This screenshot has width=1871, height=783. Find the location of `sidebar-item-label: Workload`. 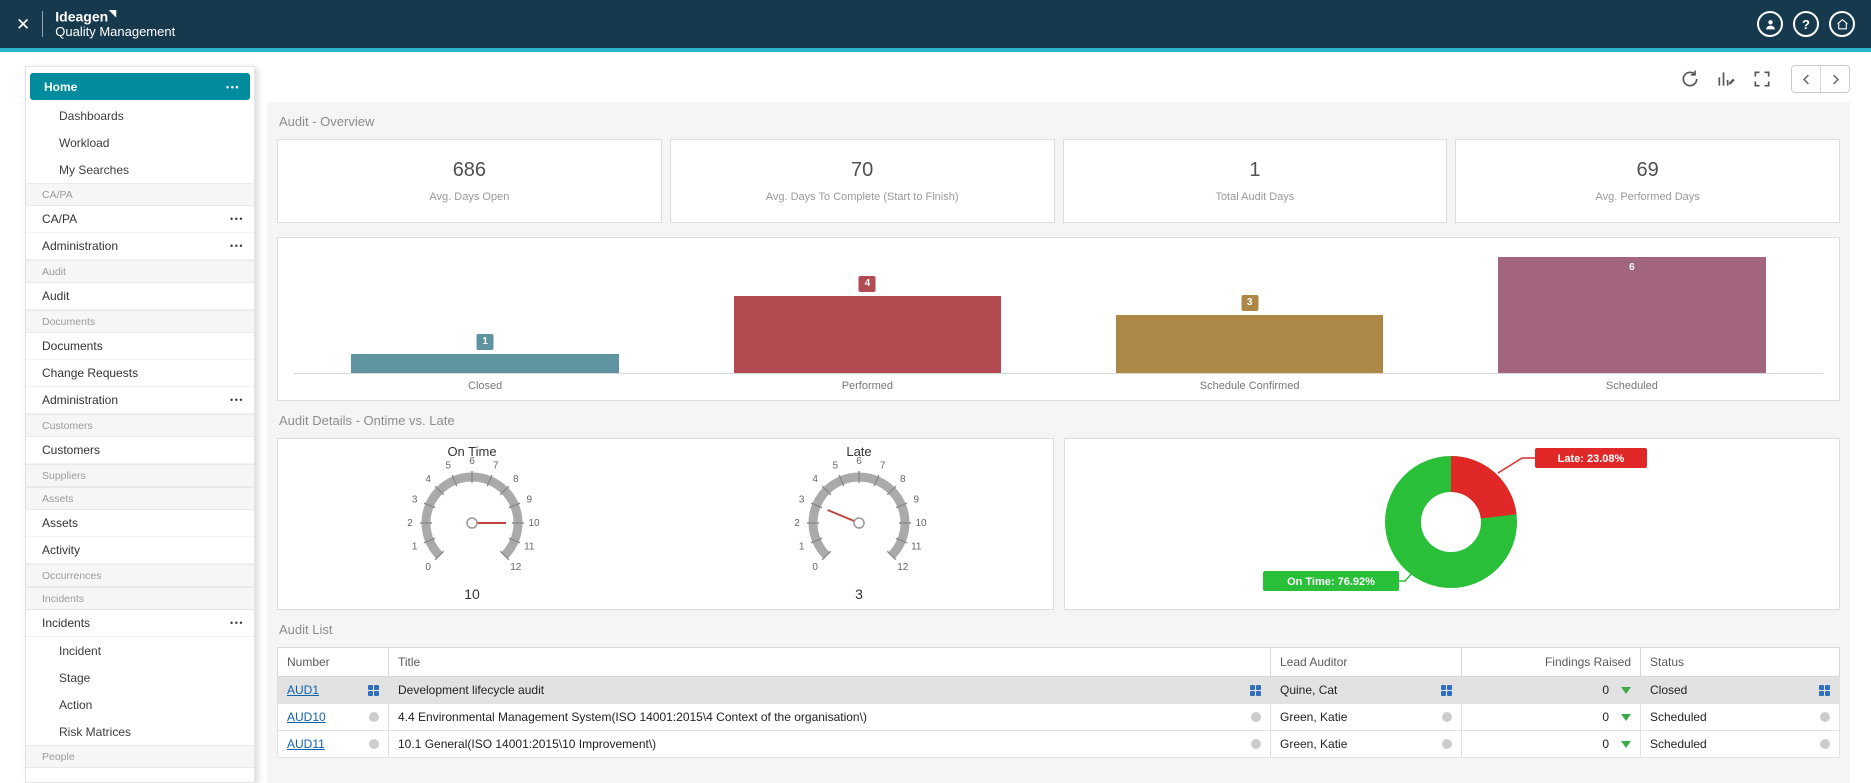

sidebar-item-label: Workload is located at coordinates (84, 142).